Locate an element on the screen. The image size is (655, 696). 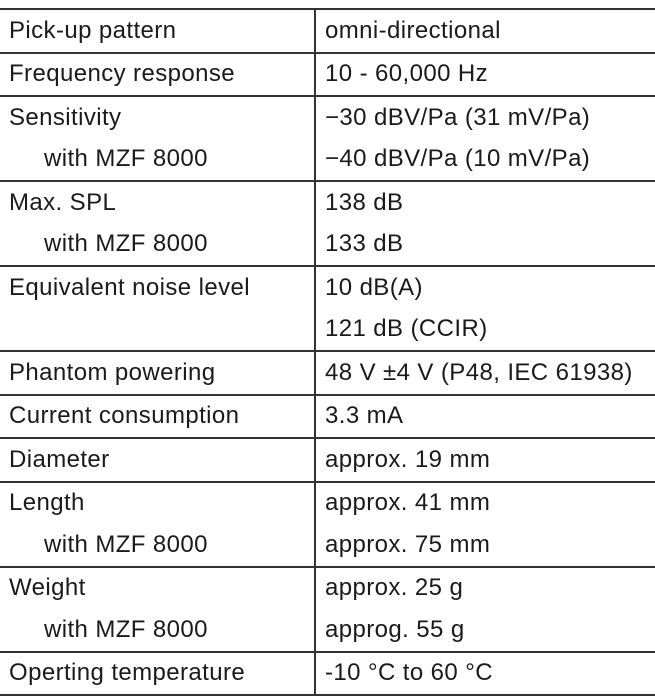
spec-value: approx. 25 g is located at coordinates (389, 588).